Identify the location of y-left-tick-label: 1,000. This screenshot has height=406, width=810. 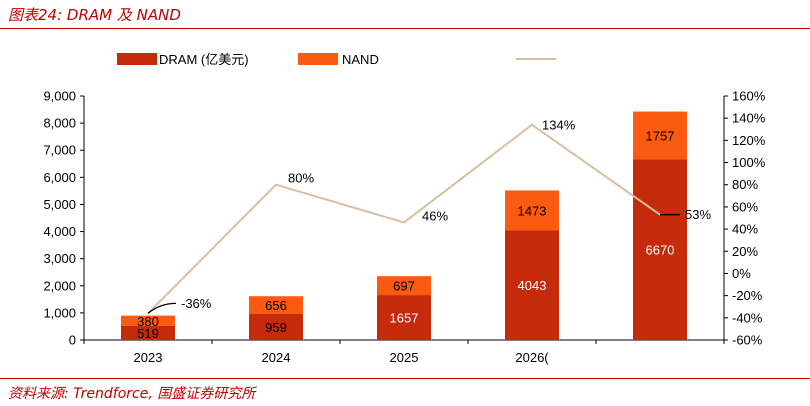
(59, 312).